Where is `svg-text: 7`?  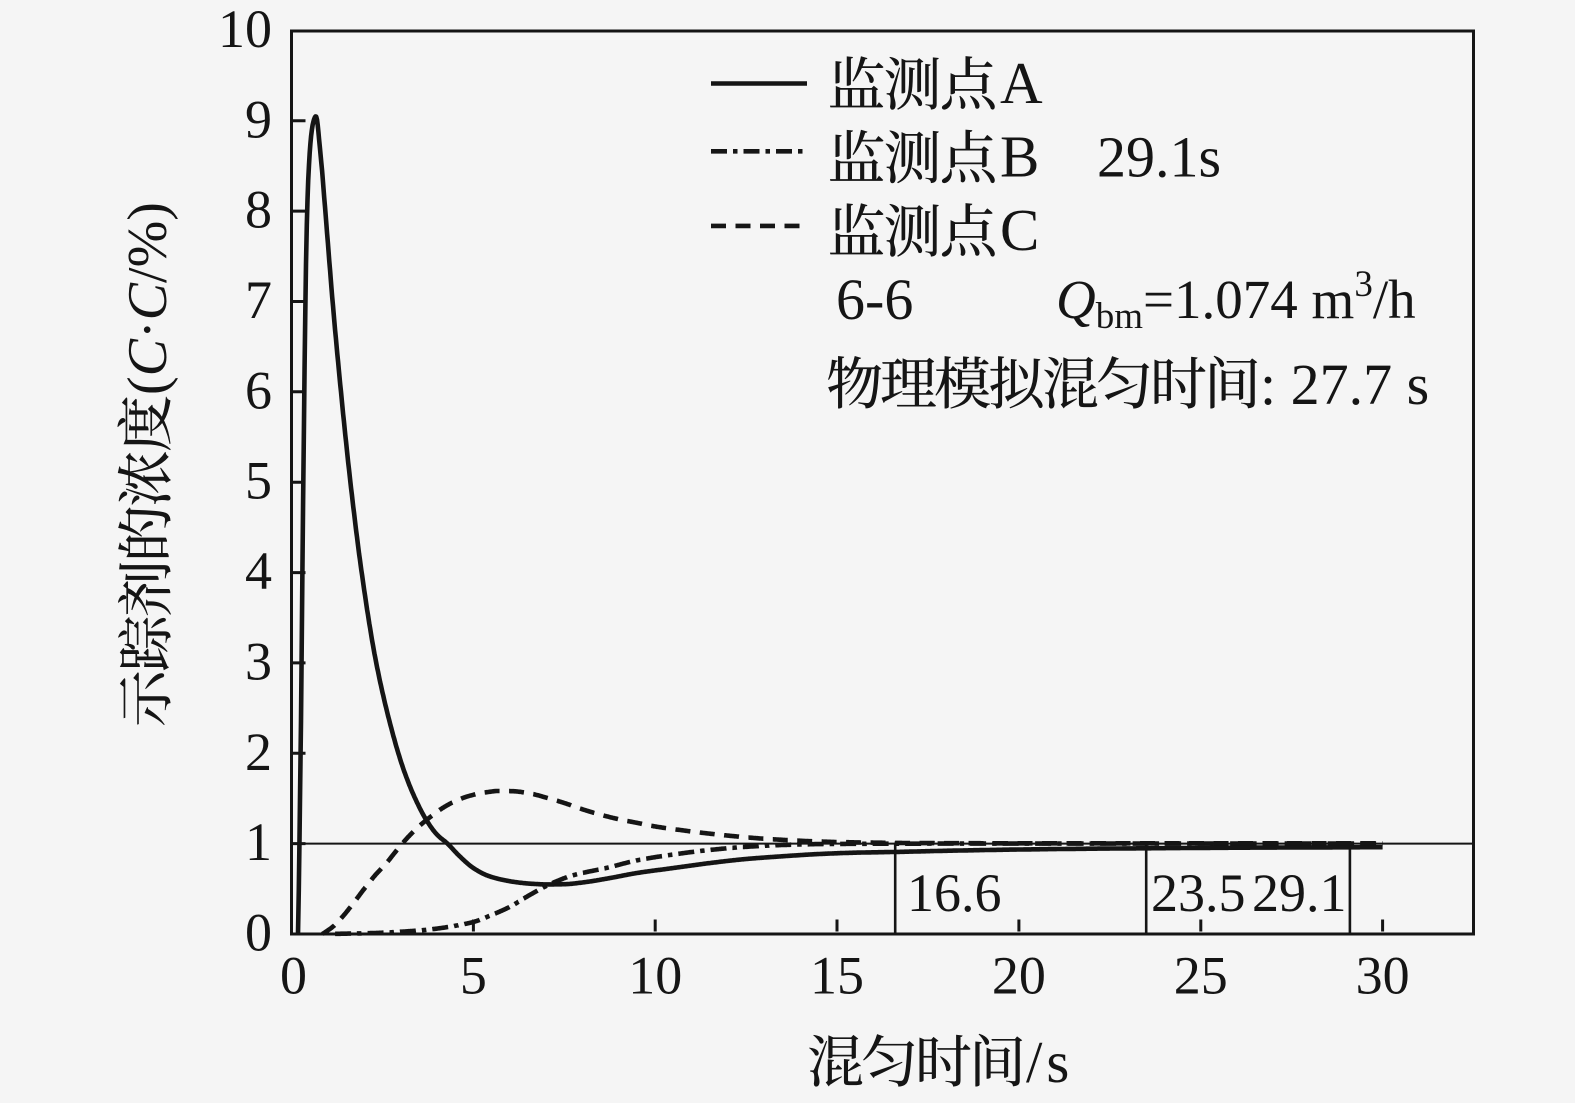
svg-text: 7 is located at coordinates (258, 300).